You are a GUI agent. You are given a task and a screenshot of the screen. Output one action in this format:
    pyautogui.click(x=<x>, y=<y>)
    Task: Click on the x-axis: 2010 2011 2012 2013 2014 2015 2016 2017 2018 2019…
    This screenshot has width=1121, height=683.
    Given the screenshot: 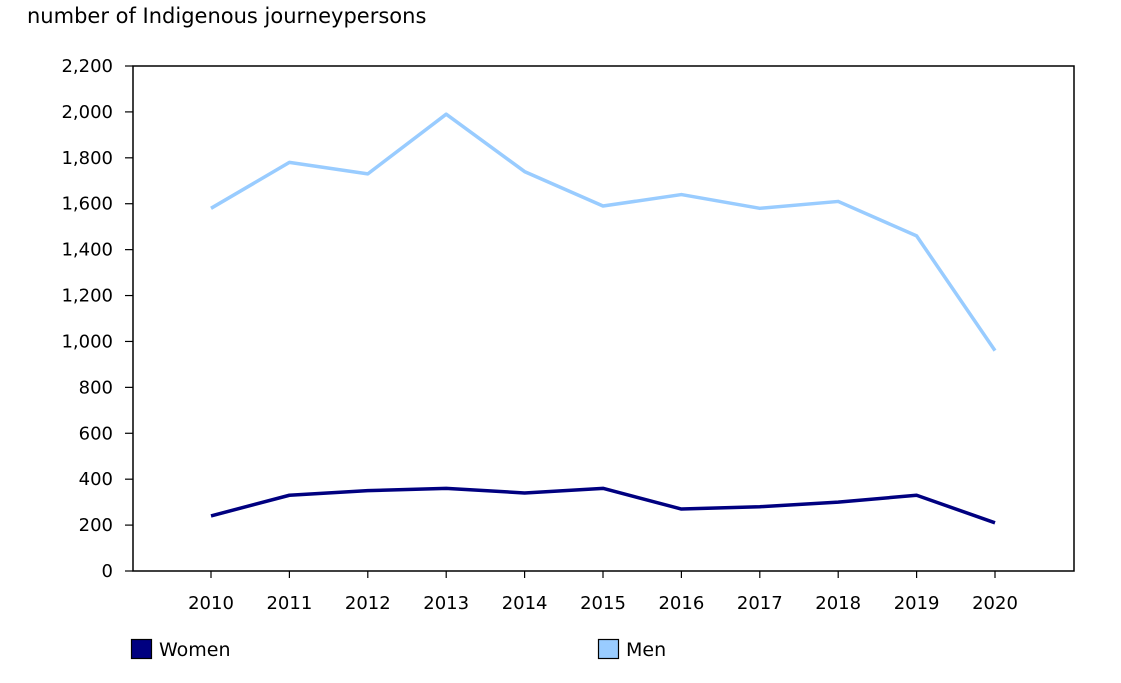 What is the action you would take?
    pyautogui.click(x=603, y=592)
    